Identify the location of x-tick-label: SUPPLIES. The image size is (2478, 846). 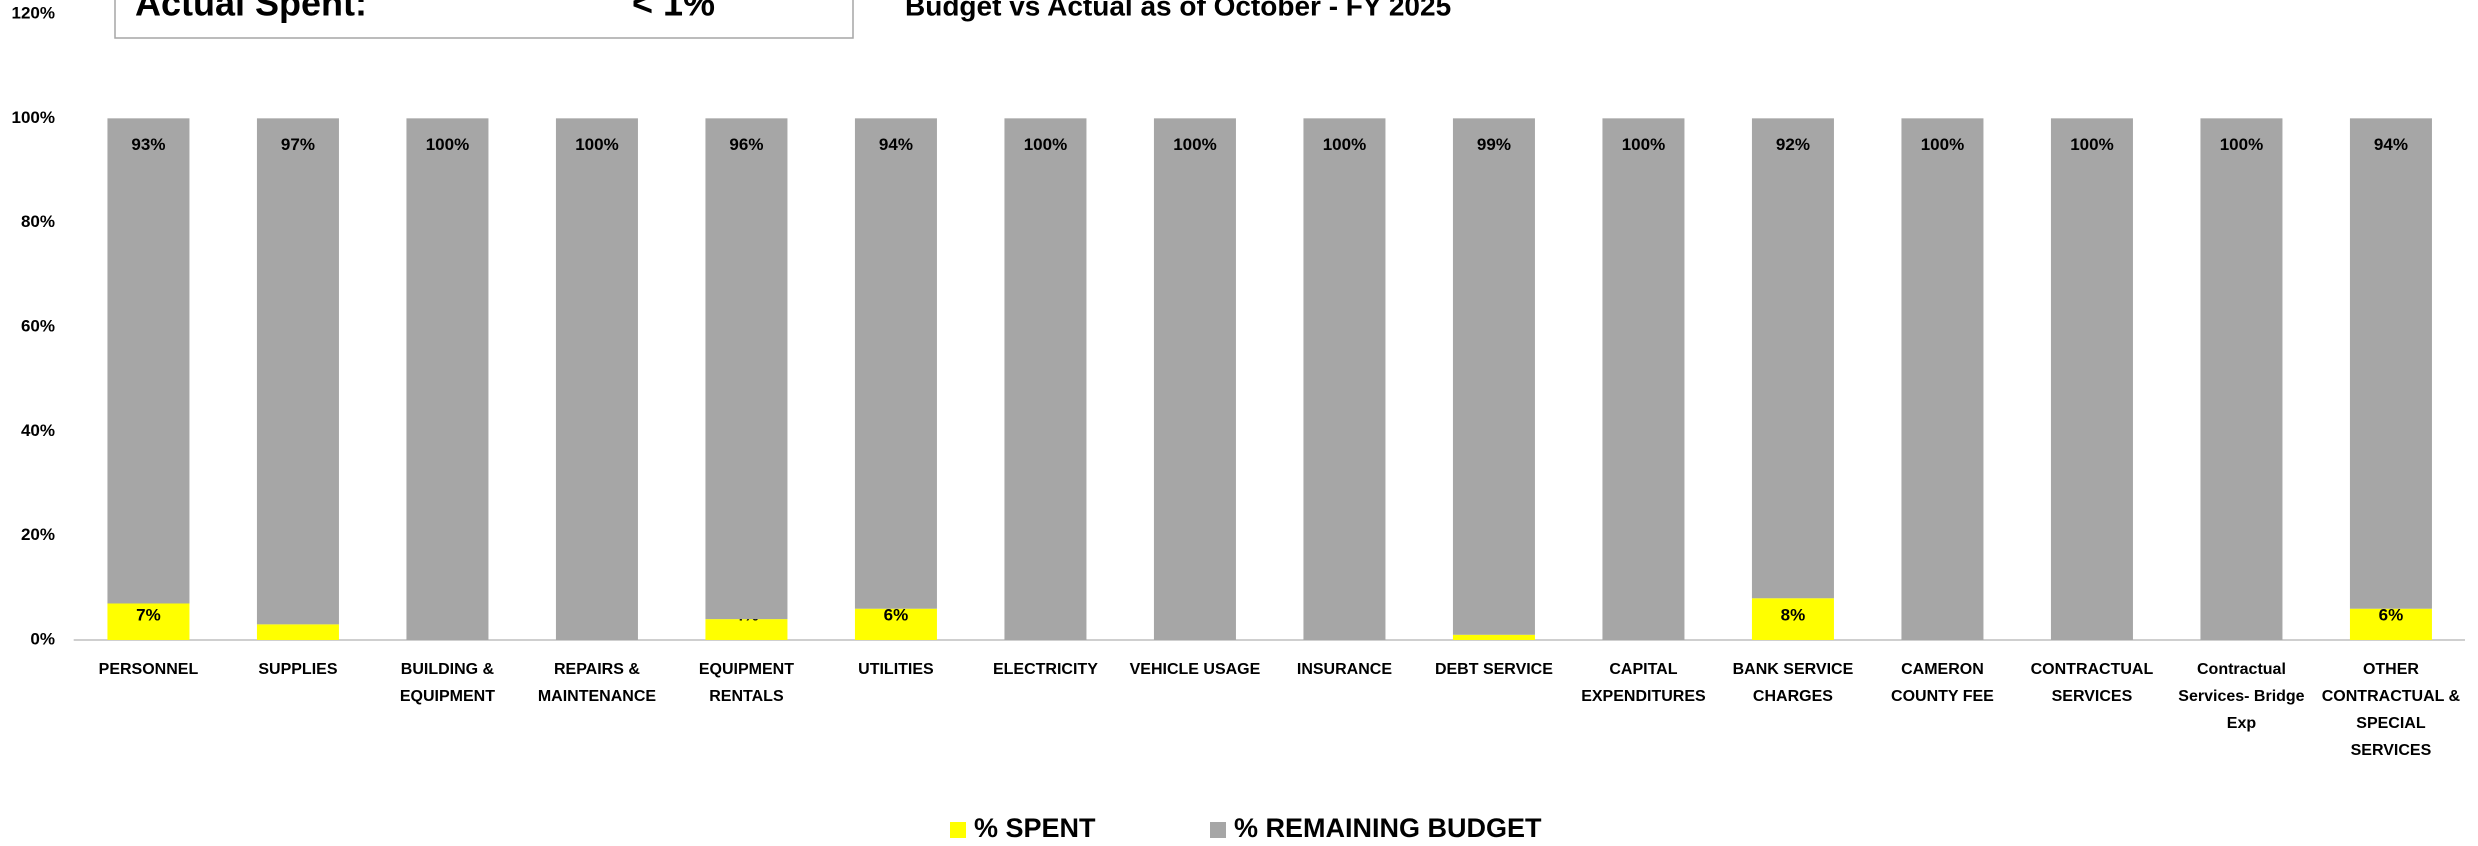
(298, 669).